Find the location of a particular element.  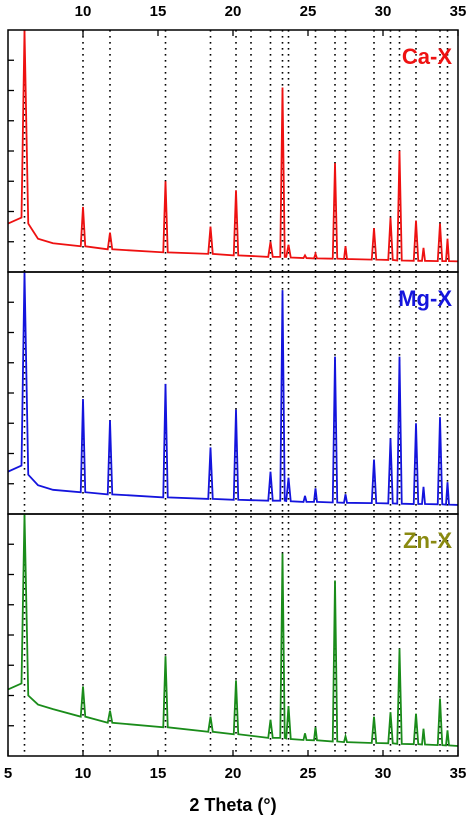

panel-title: Zn-X is located at coordinates (427, 540).